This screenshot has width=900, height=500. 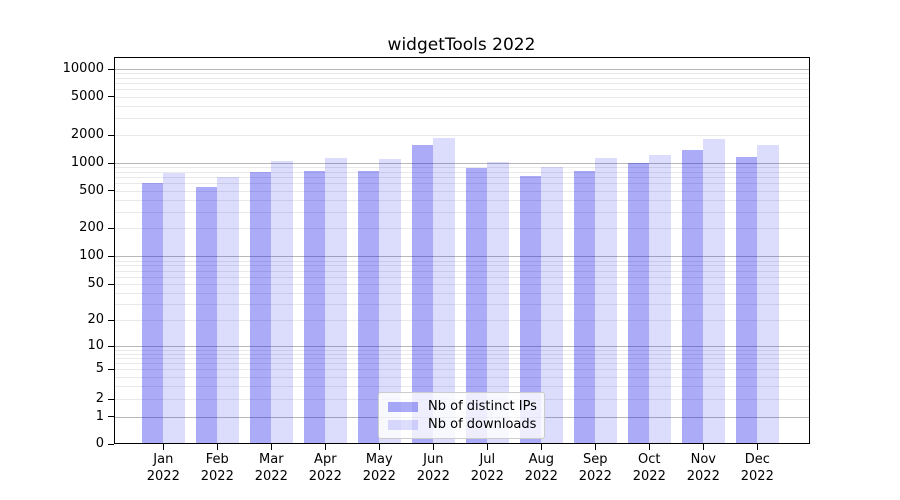 What do you see at coordinates (403, 424) in the screenshot?
I see `legend-swatch-downloads` at bounding box center [403, 424].